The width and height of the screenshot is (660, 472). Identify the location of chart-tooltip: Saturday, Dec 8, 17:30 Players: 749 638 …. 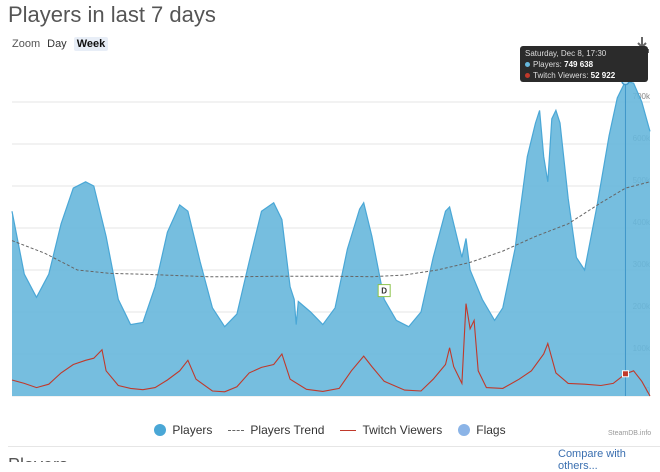
(584, 64).